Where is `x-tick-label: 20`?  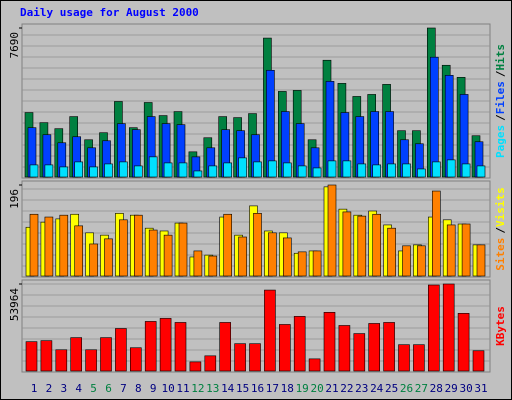
x-tick-label: 20 is located at coordinates (316, 388).